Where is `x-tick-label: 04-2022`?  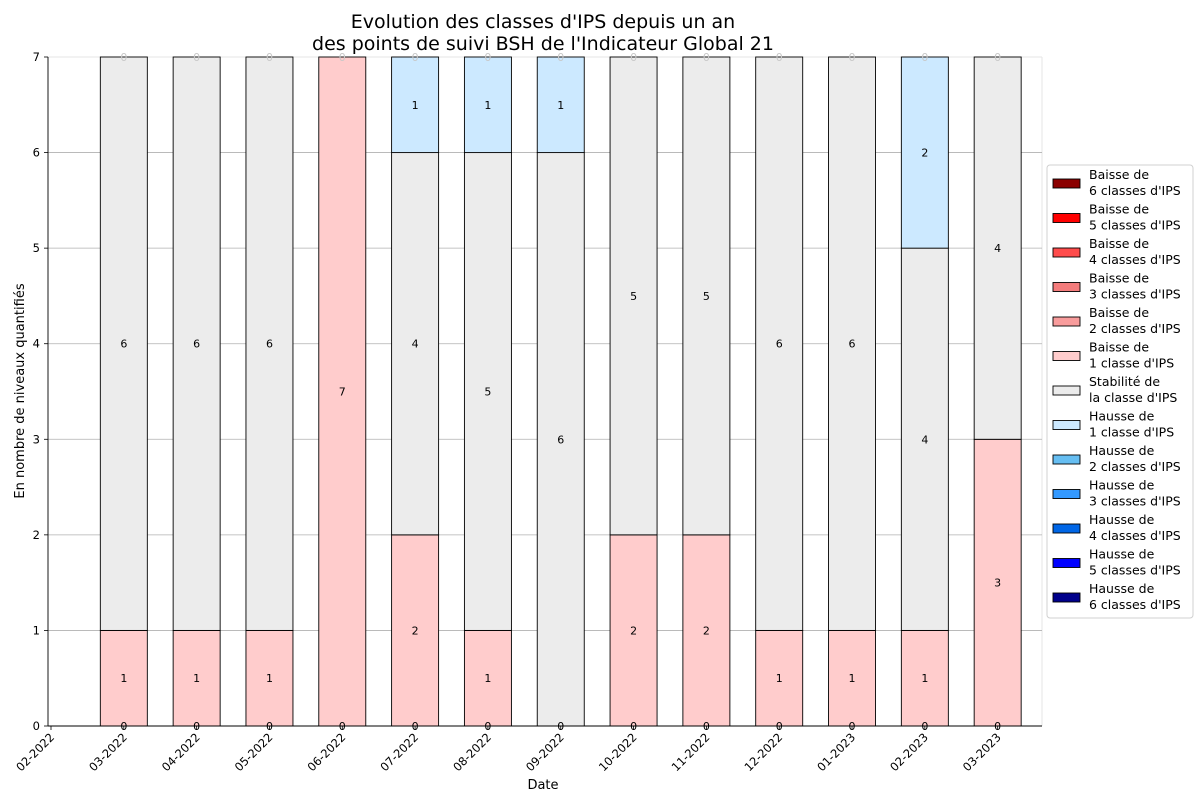 x-tick-label: 04-2022 is located at coordinates (181, 752).